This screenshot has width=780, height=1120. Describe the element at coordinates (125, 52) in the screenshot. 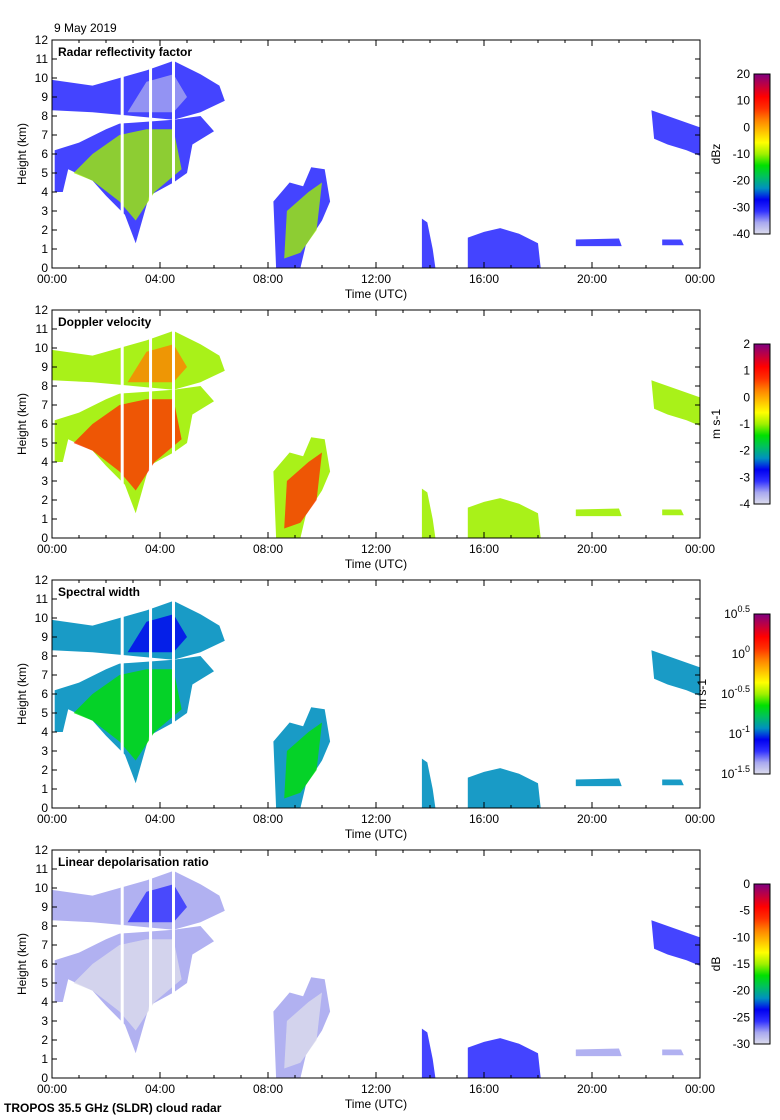

I see `panel-title: Radar reflectivity factor` at that location.